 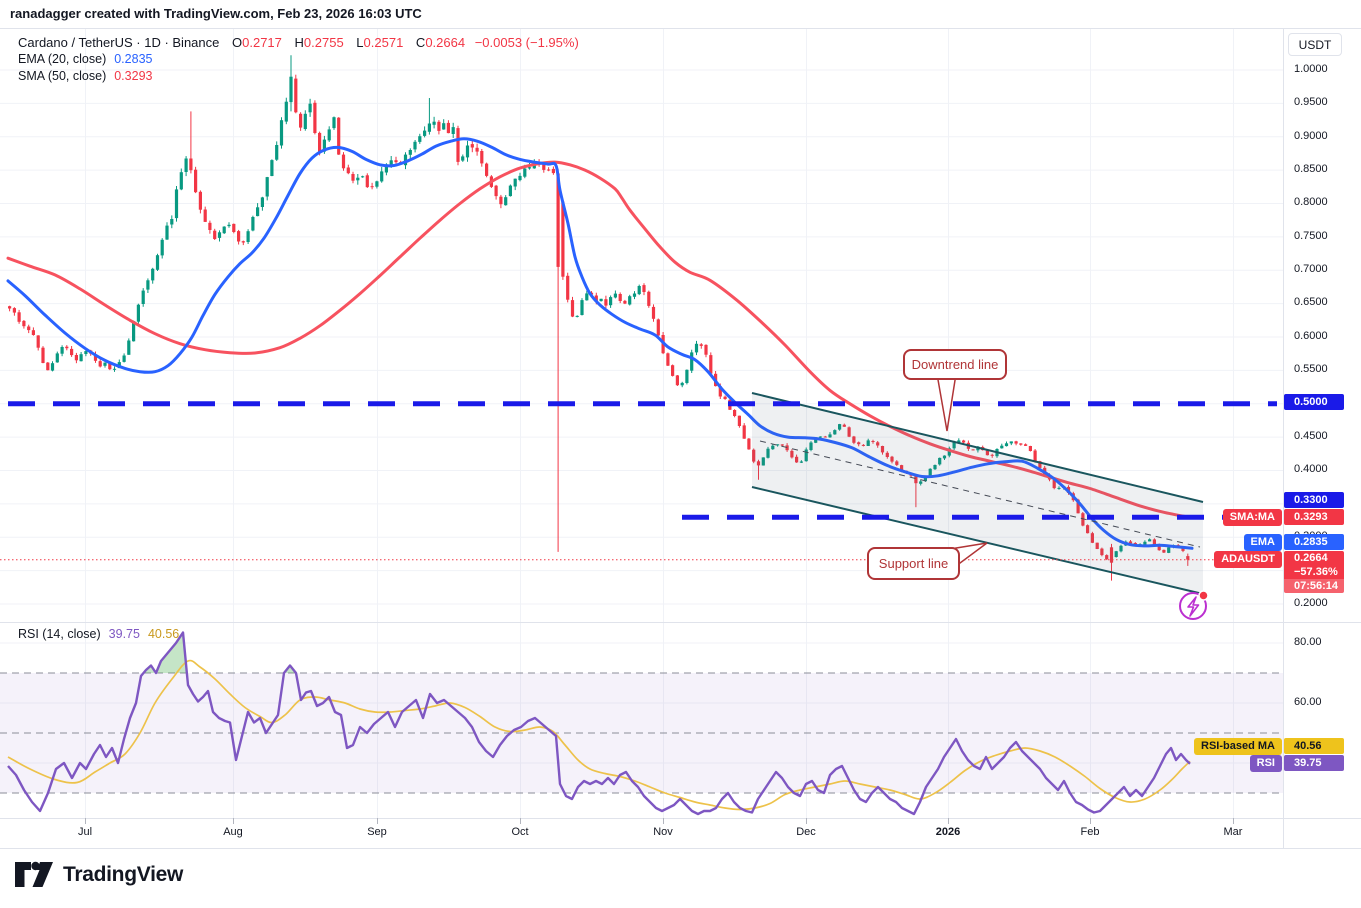 I want to click on price-tick: 0.8500, so click(x=1311, y=169).